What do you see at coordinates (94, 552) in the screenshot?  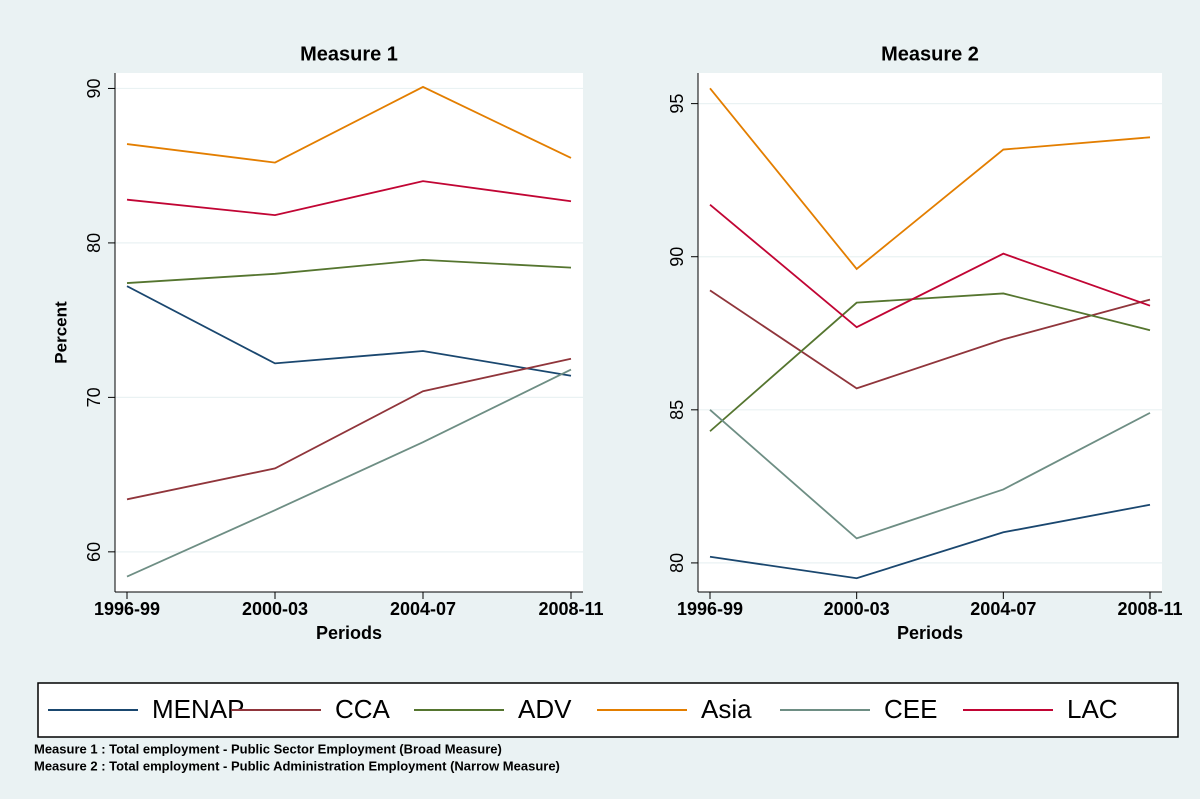 I see `y-tick-label: 60` at bounding box center [94, 552].